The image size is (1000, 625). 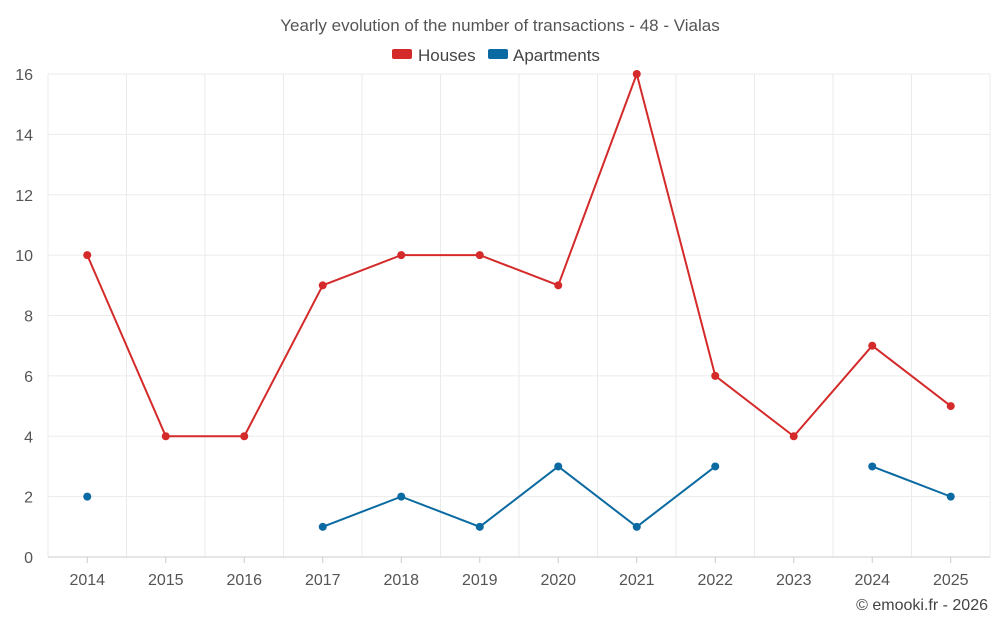 I want to click on x-tick-label: 2015, so click(x=166, y=580).